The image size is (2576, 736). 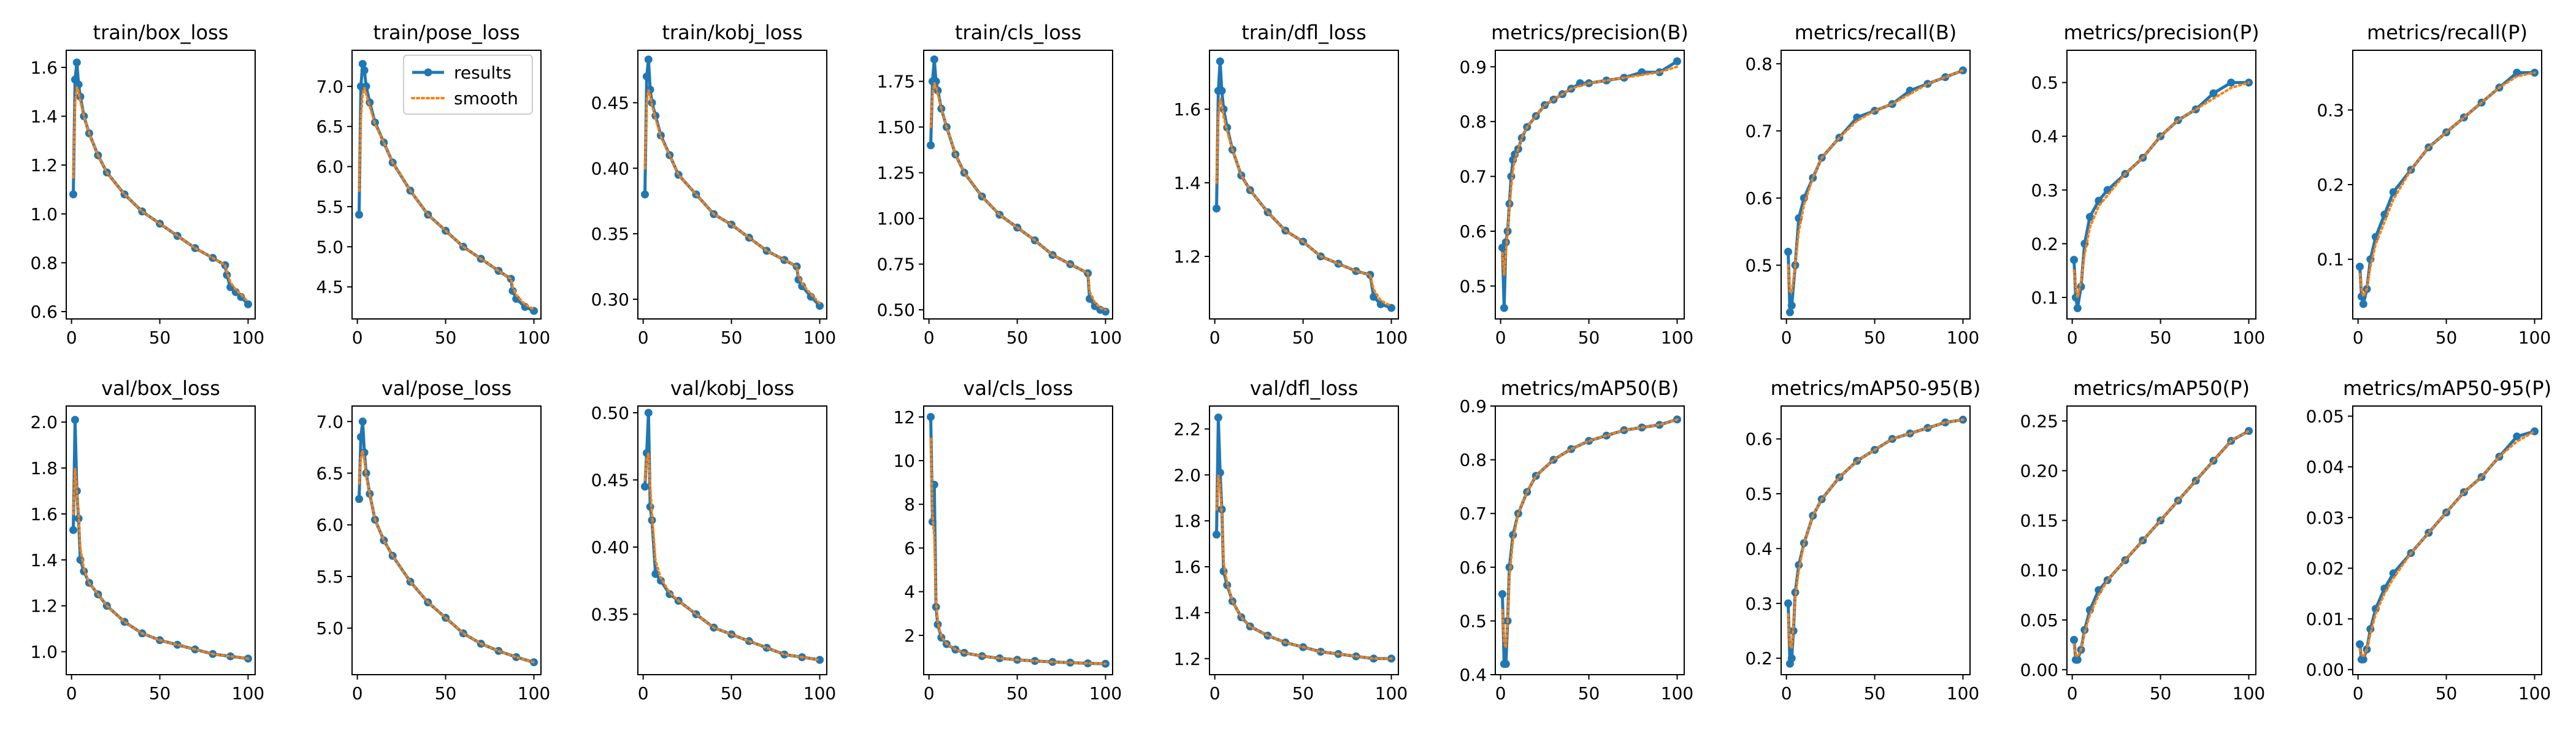 What do you see at coordinates (1876, 388) in the screenshot?
I see `panel-title: metrics/mAP50-95(B)` at bounding box center [1876, 388].